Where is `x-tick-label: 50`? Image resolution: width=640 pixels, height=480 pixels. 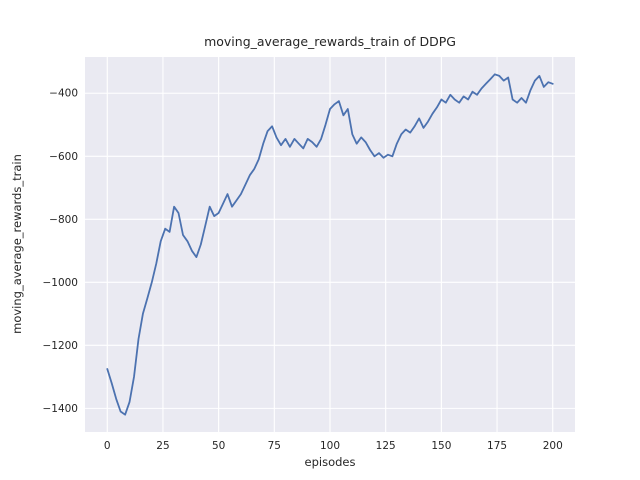 x-tick-label: 50 is located at coordinates (218, 446).